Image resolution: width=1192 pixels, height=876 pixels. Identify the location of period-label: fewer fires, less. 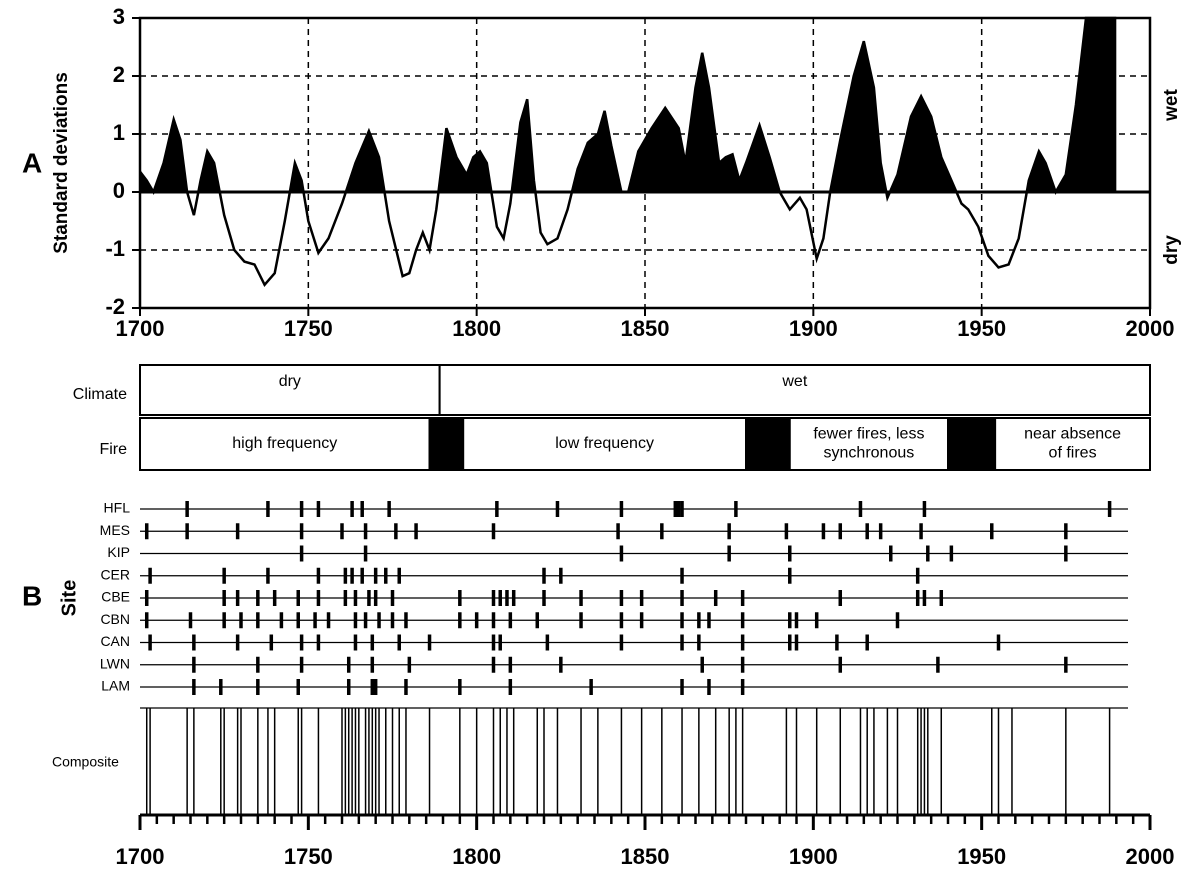
(868, 434).